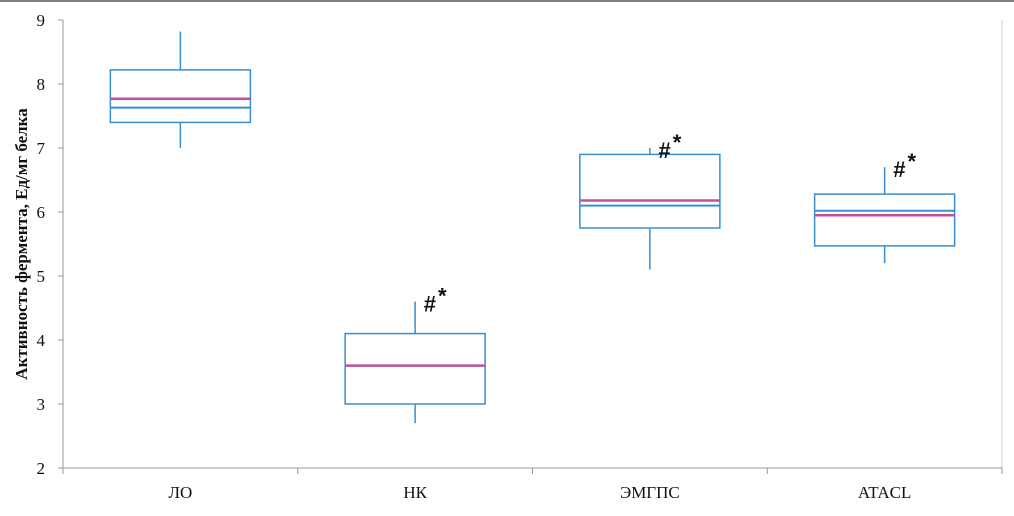 This screenshot has height=516, width=1014. I want to click on x-category-label: ATACL, so click(884, 492).